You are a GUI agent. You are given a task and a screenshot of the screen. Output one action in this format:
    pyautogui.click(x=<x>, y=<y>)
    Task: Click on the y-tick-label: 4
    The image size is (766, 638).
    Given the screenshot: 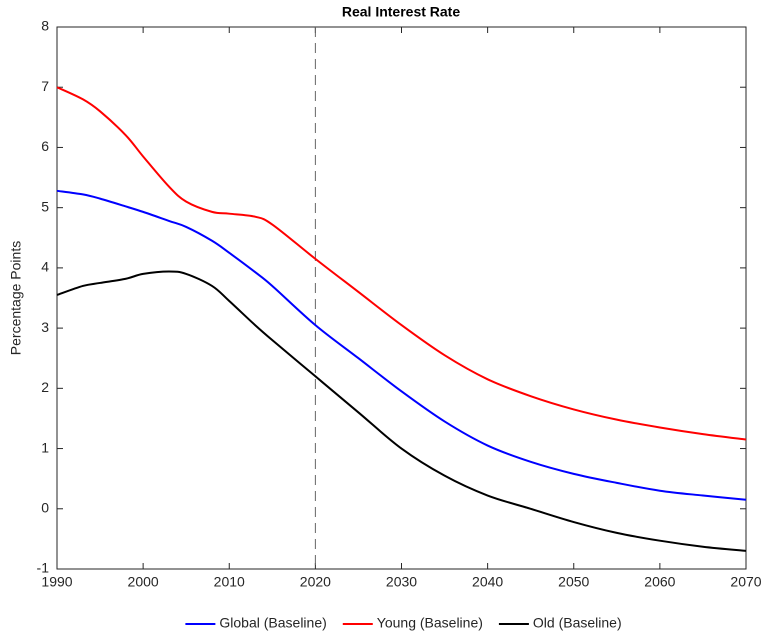 What is the action you would take?
    pyautogui.click(x=45, y=267)
    